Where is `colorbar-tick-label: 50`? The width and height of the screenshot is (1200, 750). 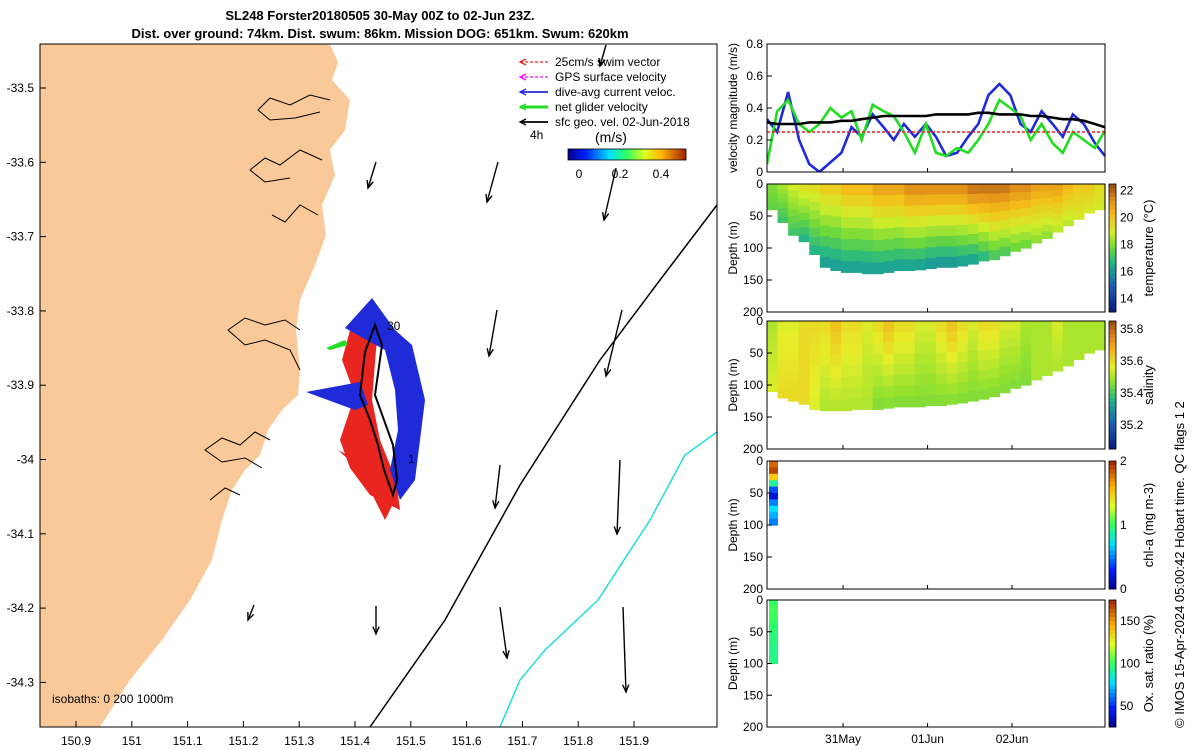 colorbar-tick-label: 50 is located at coordinates (1127, 706).